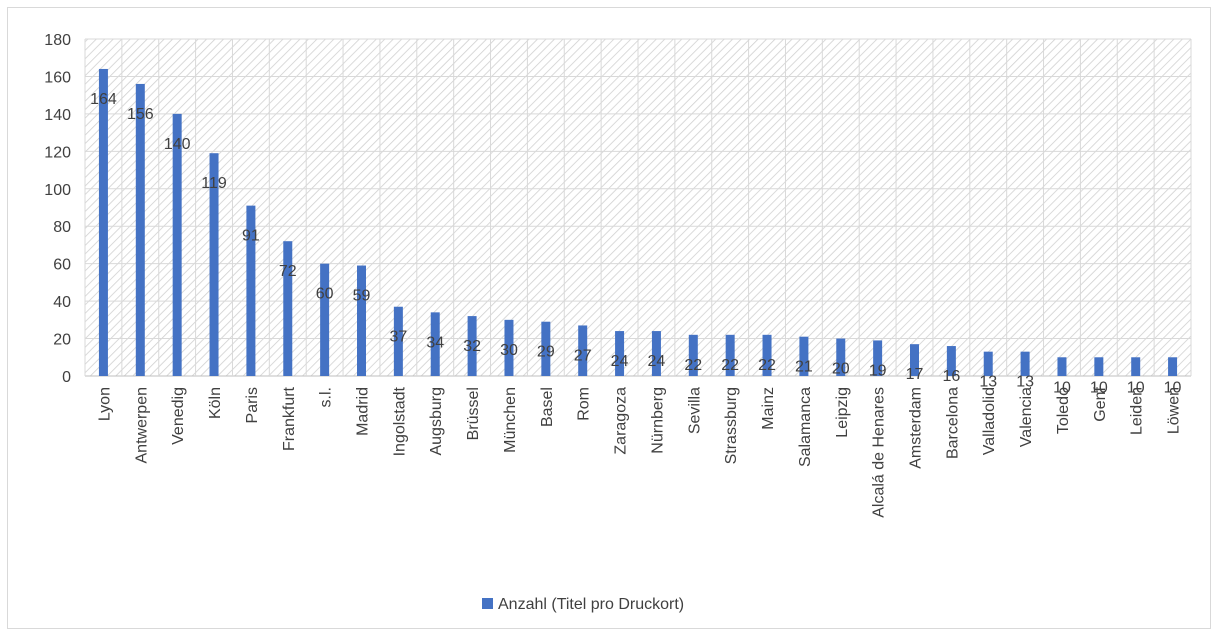 The width and height of the screenshot is (1220, 639). Describe the element at coordinates (620, 361) in the screenshot. I see `data-label: 24` at that location.